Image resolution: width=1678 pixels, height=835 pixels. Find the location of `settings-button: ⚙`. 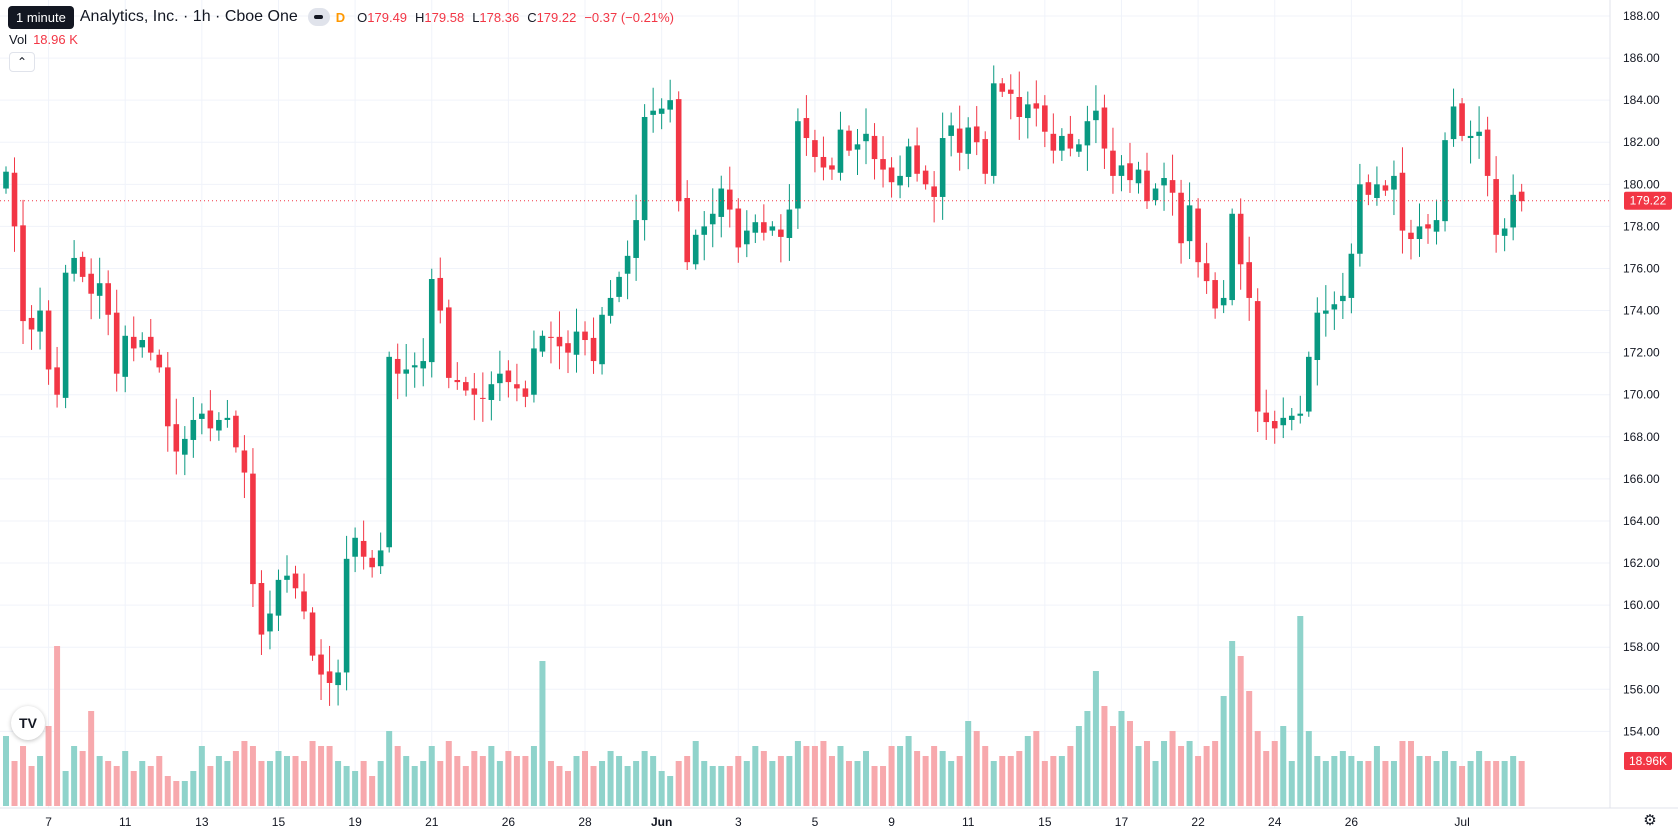

settings-button: ⚙ is located at coordinates (1650, 820).